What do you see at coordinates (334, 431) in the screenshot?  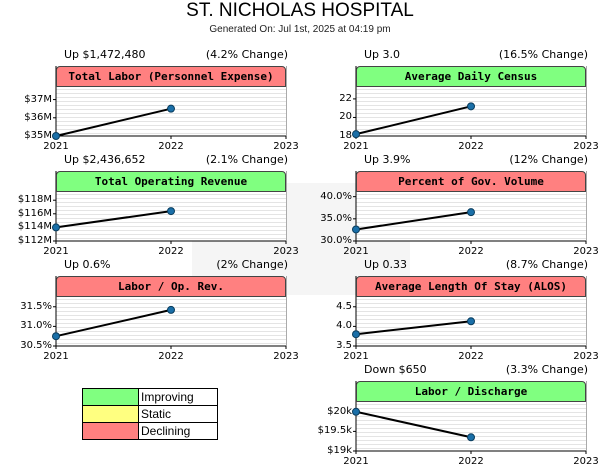 I see `y-tick-label: $19.5k` at bounding box center [334, 431].